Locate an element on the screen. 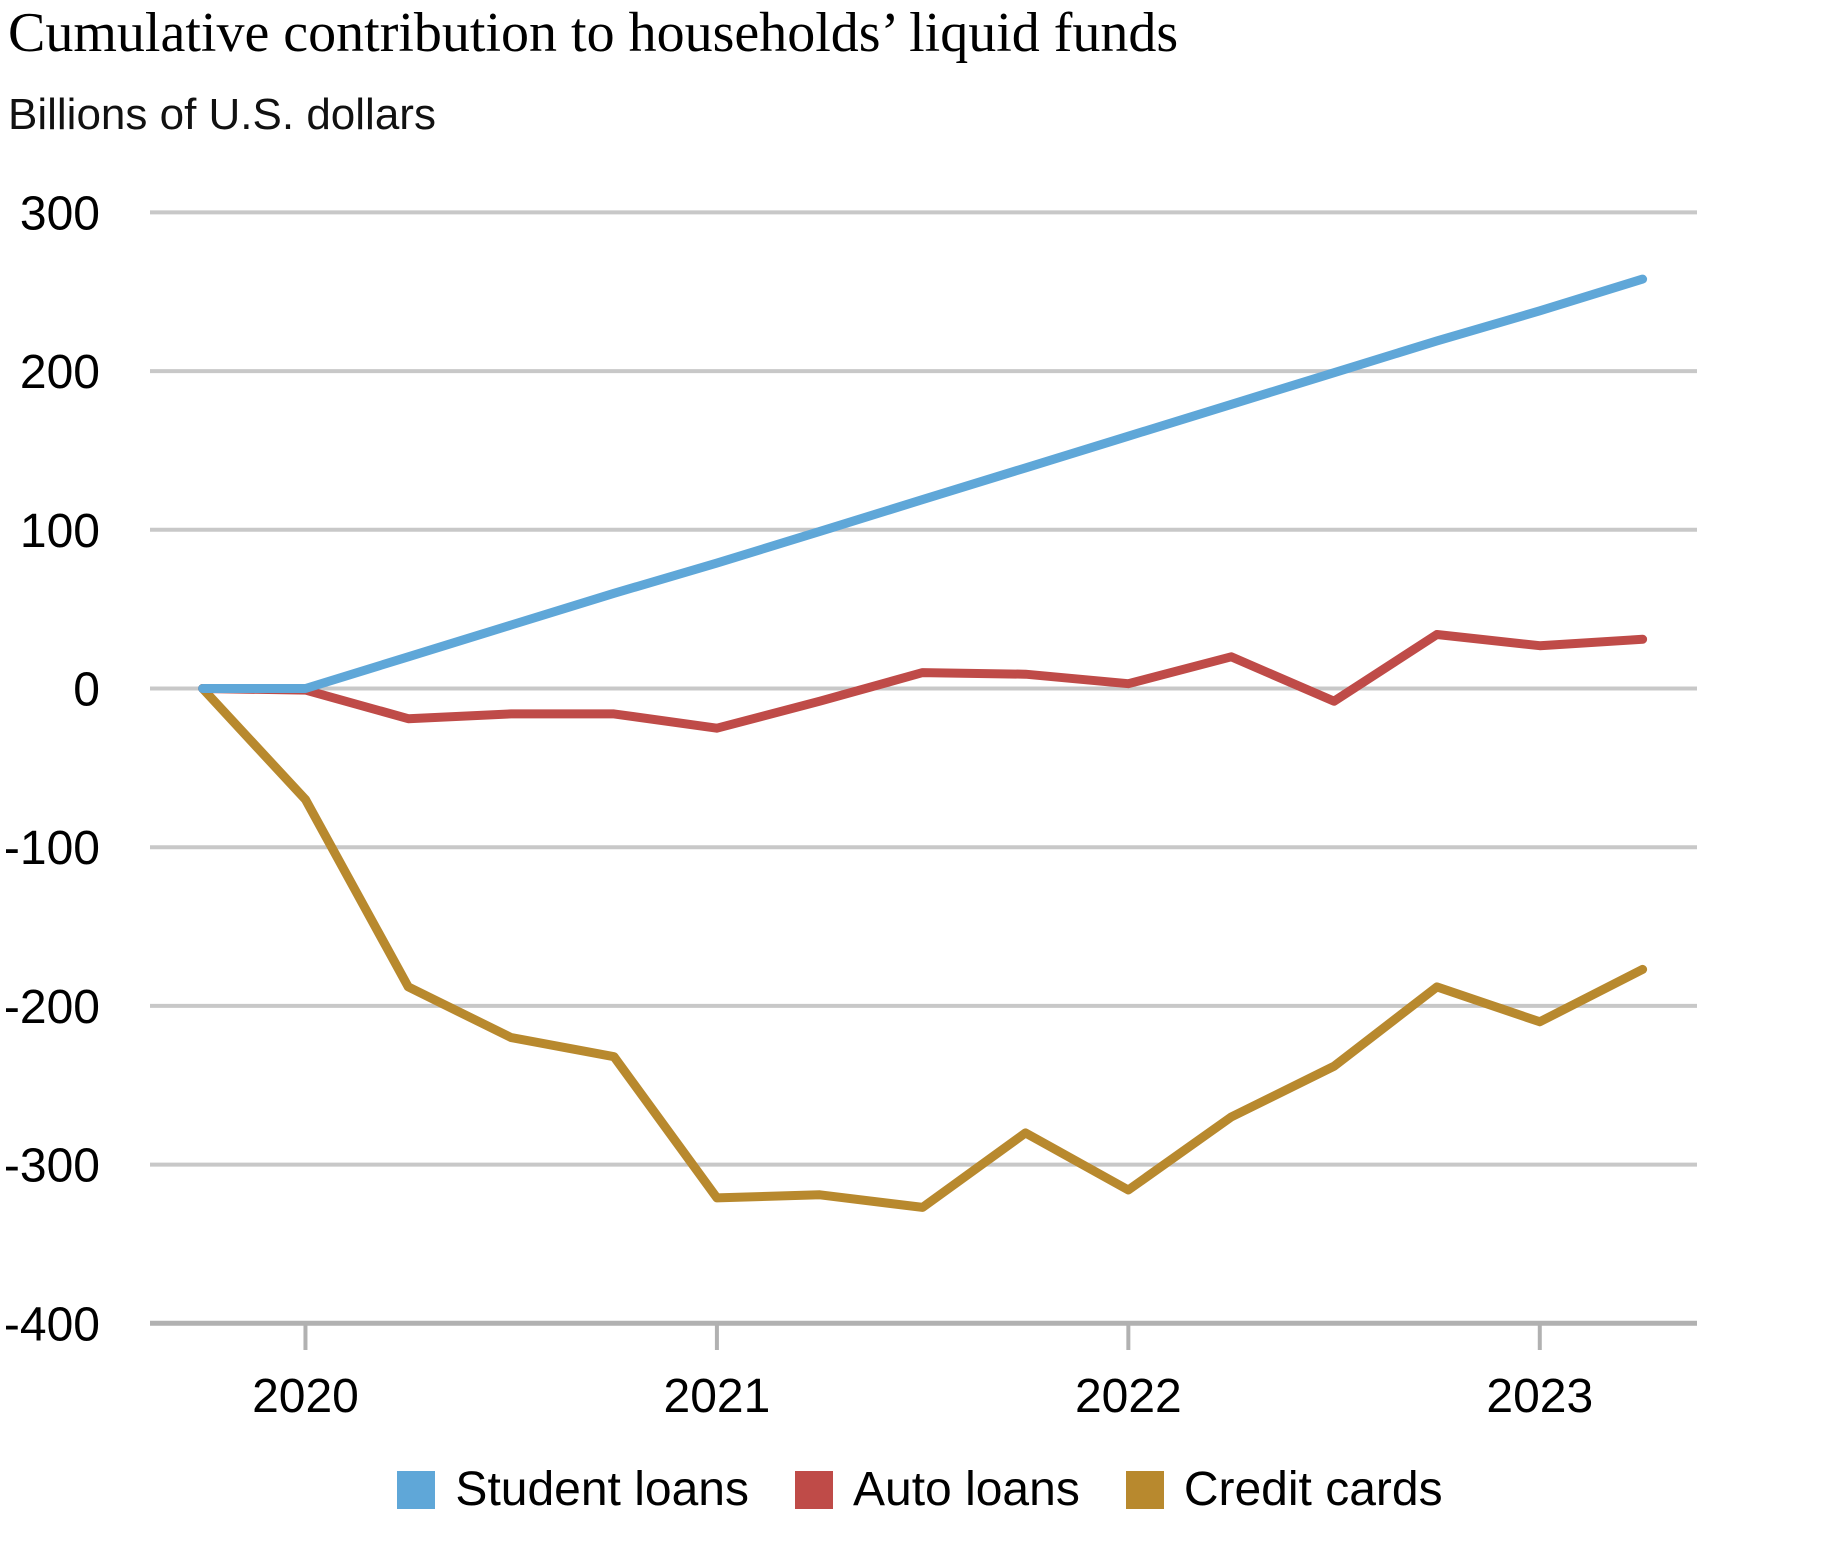  legend-item-student-loans: Student loans is located at coordinates (573, 1490).